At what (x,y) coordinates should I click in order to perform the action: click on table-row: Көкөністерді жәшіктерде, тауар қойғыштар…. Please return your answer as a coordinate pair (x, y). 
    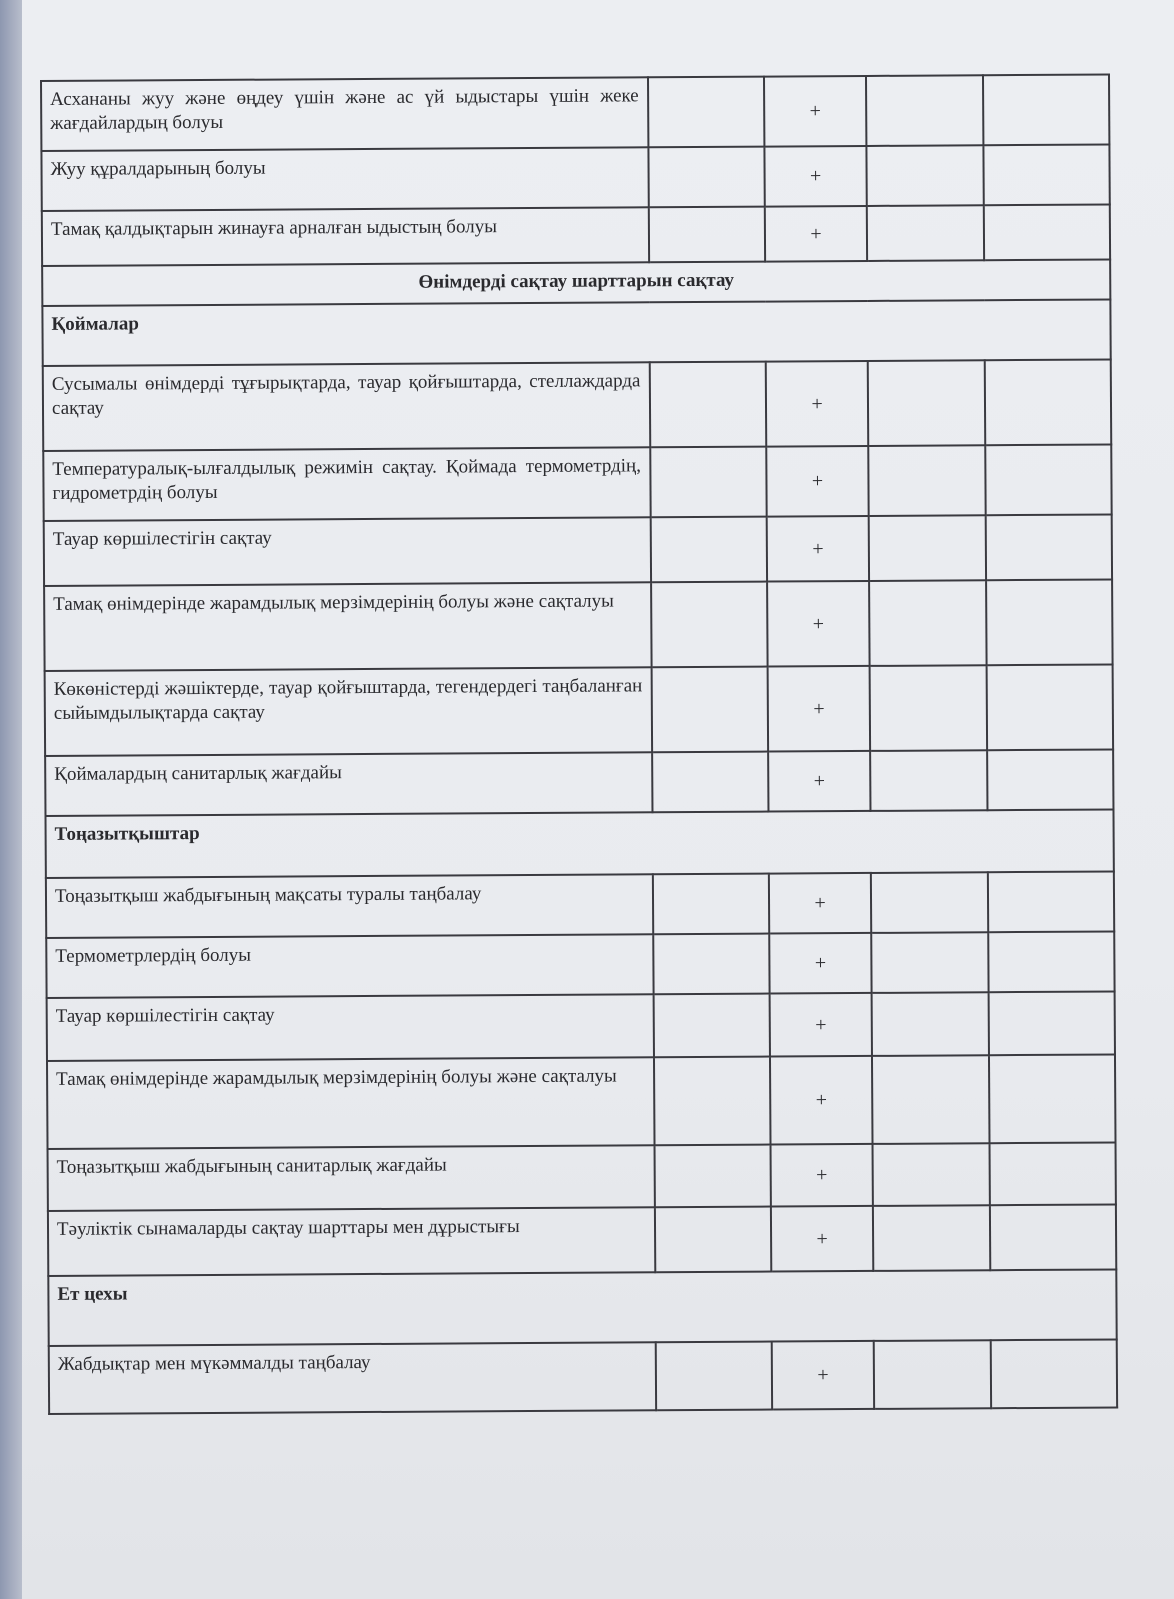
    Looking at the image, I should click on (579, 710).